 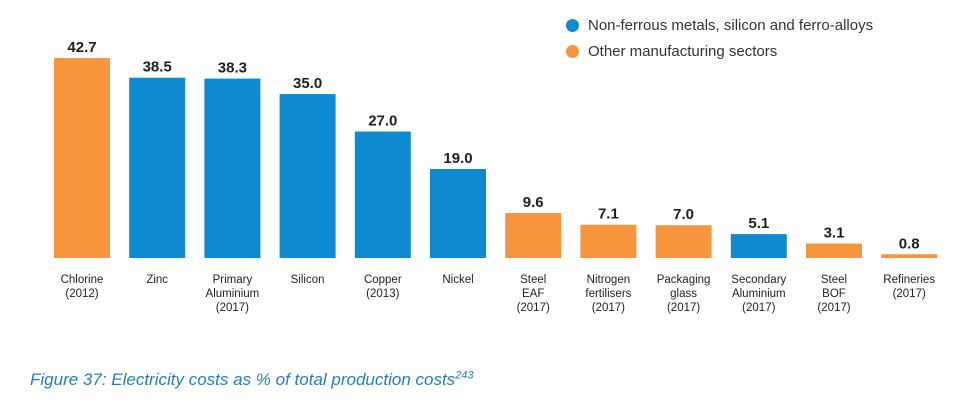 I want to click on category-label-5: Nickel, so click(x=457, y=280).